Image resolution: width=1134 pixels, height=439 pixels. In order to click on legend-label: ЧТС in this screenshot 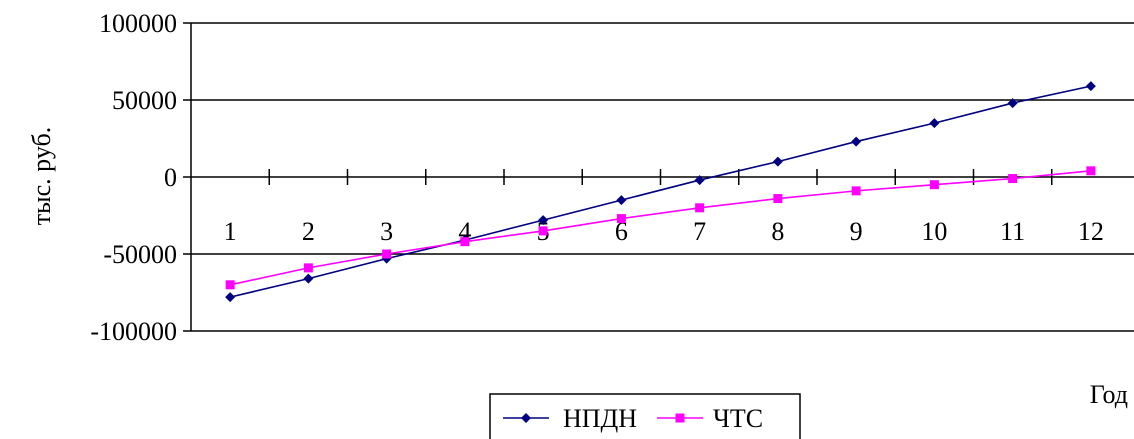, I will do `click(738, 418)`.